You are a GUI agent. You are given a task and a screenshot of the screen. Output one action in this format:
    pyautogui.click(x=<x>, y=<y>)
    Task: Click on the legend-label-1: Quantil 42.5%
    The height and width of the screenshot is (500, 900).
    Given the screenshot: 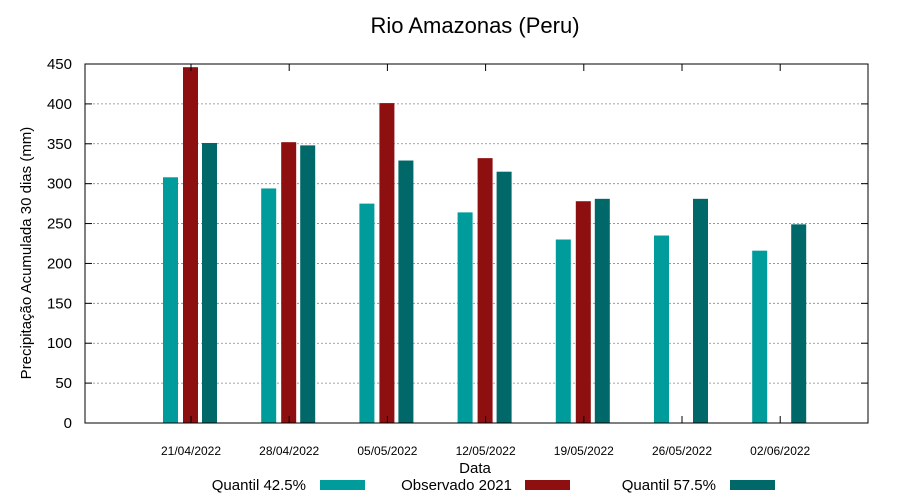 What is the action you would take?
    pyautogui.click(x=259, y=485)
    